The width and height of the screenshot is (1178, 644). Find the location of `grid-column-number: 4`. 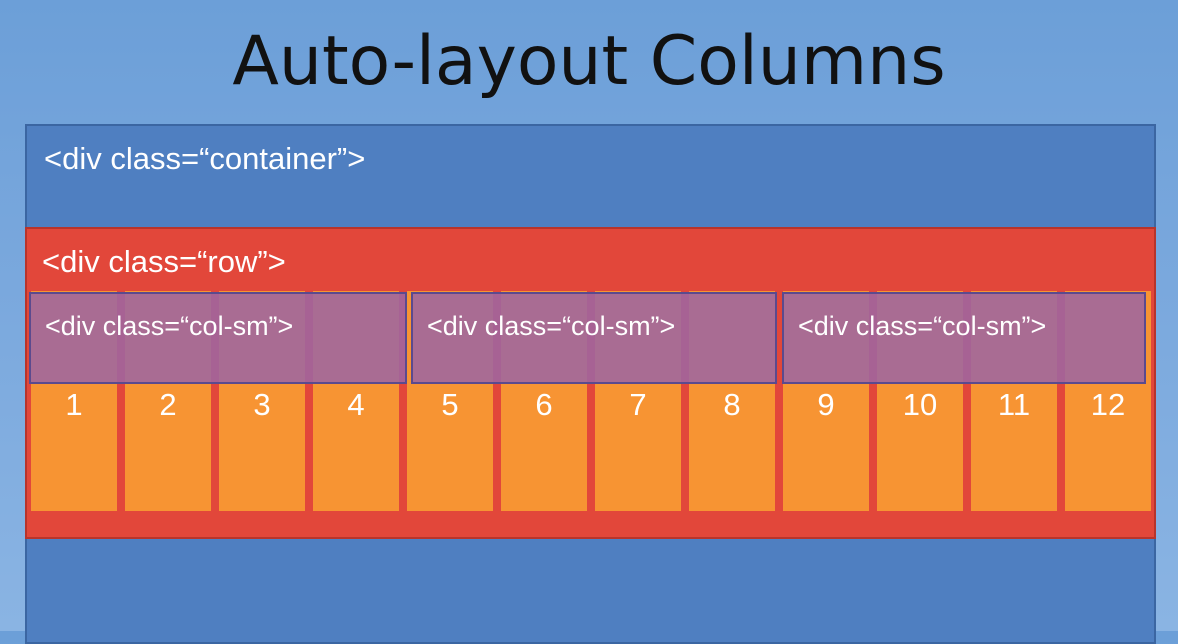

grid-column-number: 4 is located at coordinates (356, 404).